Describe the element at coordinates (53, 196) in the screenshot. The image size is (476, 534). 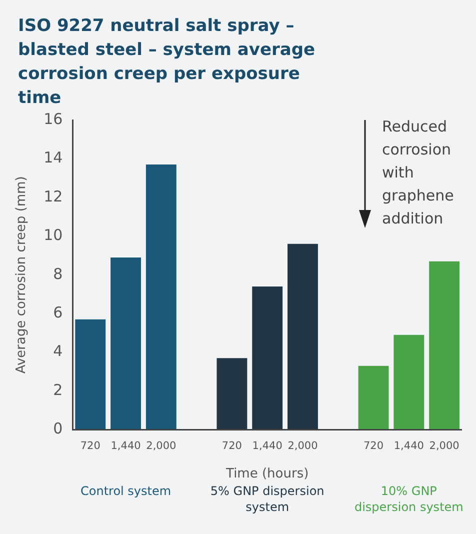
I see `y-tick-label: 12` at that location.